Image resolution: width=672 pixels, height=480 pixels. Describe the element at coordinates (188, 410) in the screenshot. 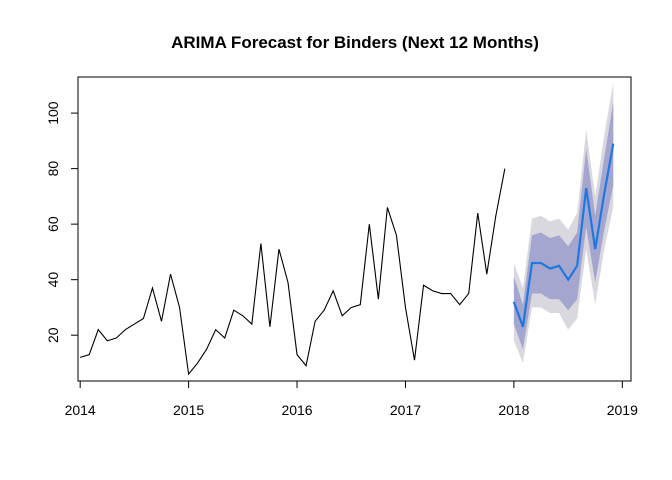

I see `x-tick-label: 2015` at that location.